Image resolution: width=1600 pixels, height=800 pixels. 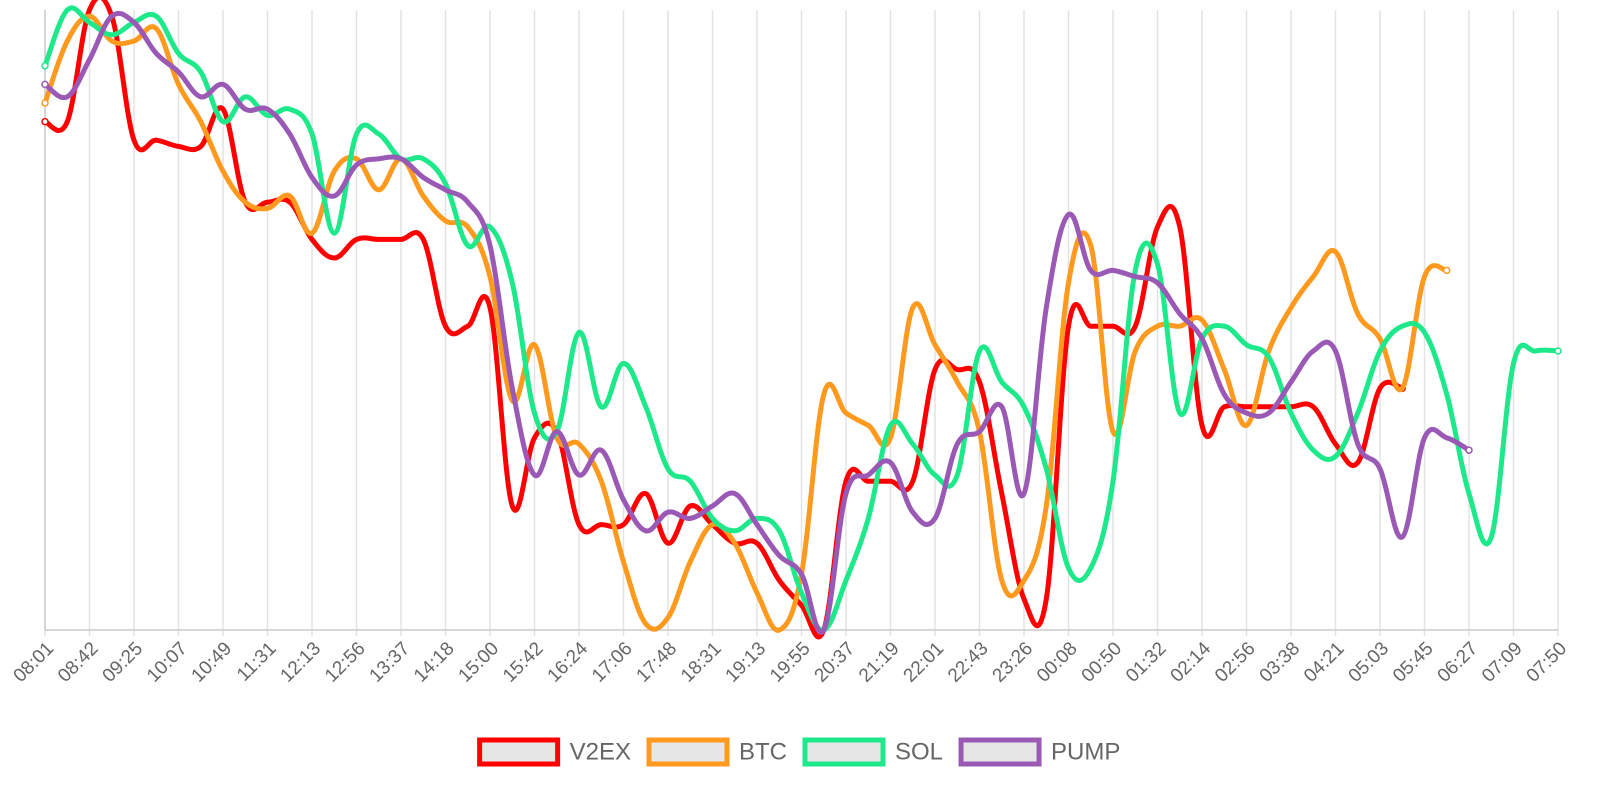 What do you see at coordinates (523, 662) in the screenshot?
I see `x-tick-label: 15:42` at bounding box center [523, 662].